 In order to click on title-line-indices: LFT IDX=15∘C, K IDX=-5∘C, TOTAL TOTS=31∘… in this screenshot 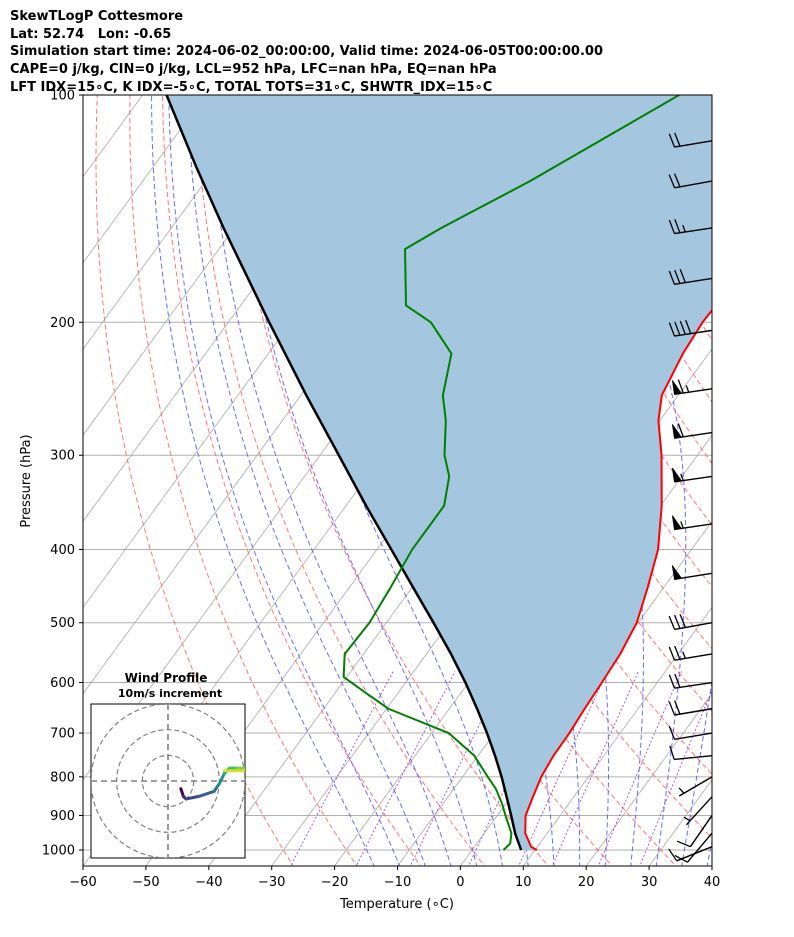, I will do `click(251, 87)`.